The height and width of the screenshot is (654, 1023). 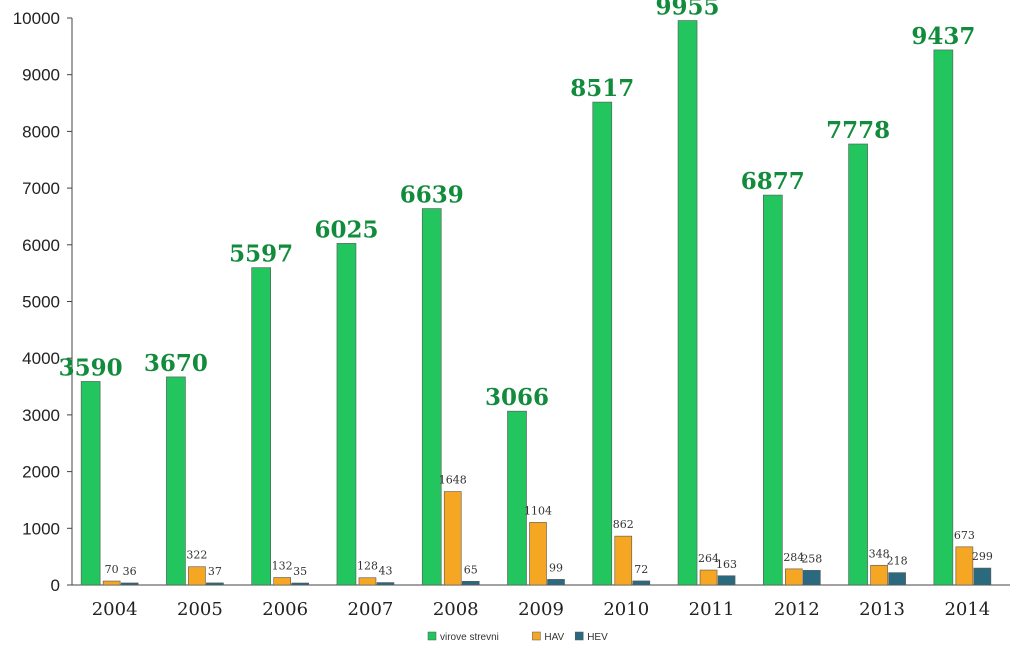 What do you see at coordinates (41, 188) in the screenshot?
I see `y-tick-label: 7000` at bounding box center [41, 188].